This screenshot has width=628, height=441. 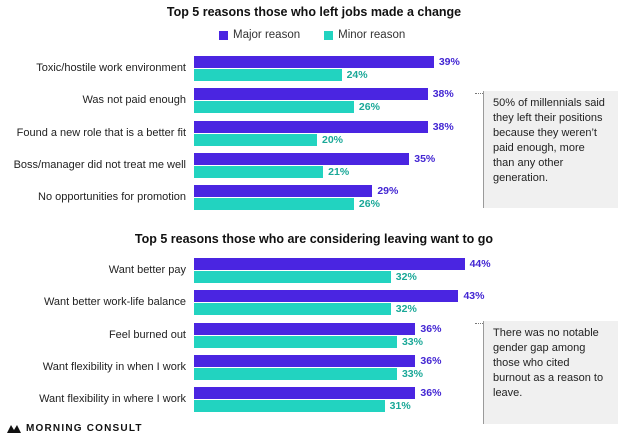 What do you see at coordinates (479, 93) in the screenshot?
I see `callout-1-leader` at bounding box center [479, 93].